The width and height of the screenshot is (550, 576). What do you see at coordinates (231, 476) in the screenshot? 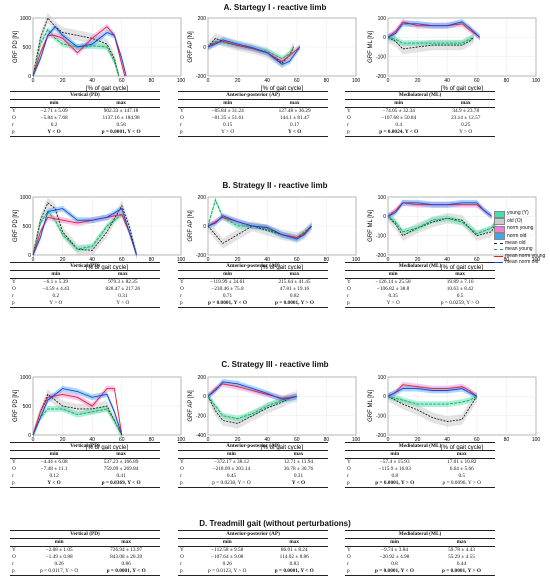
I see `table-cell: 0.45` at bounding box center [231, 476].